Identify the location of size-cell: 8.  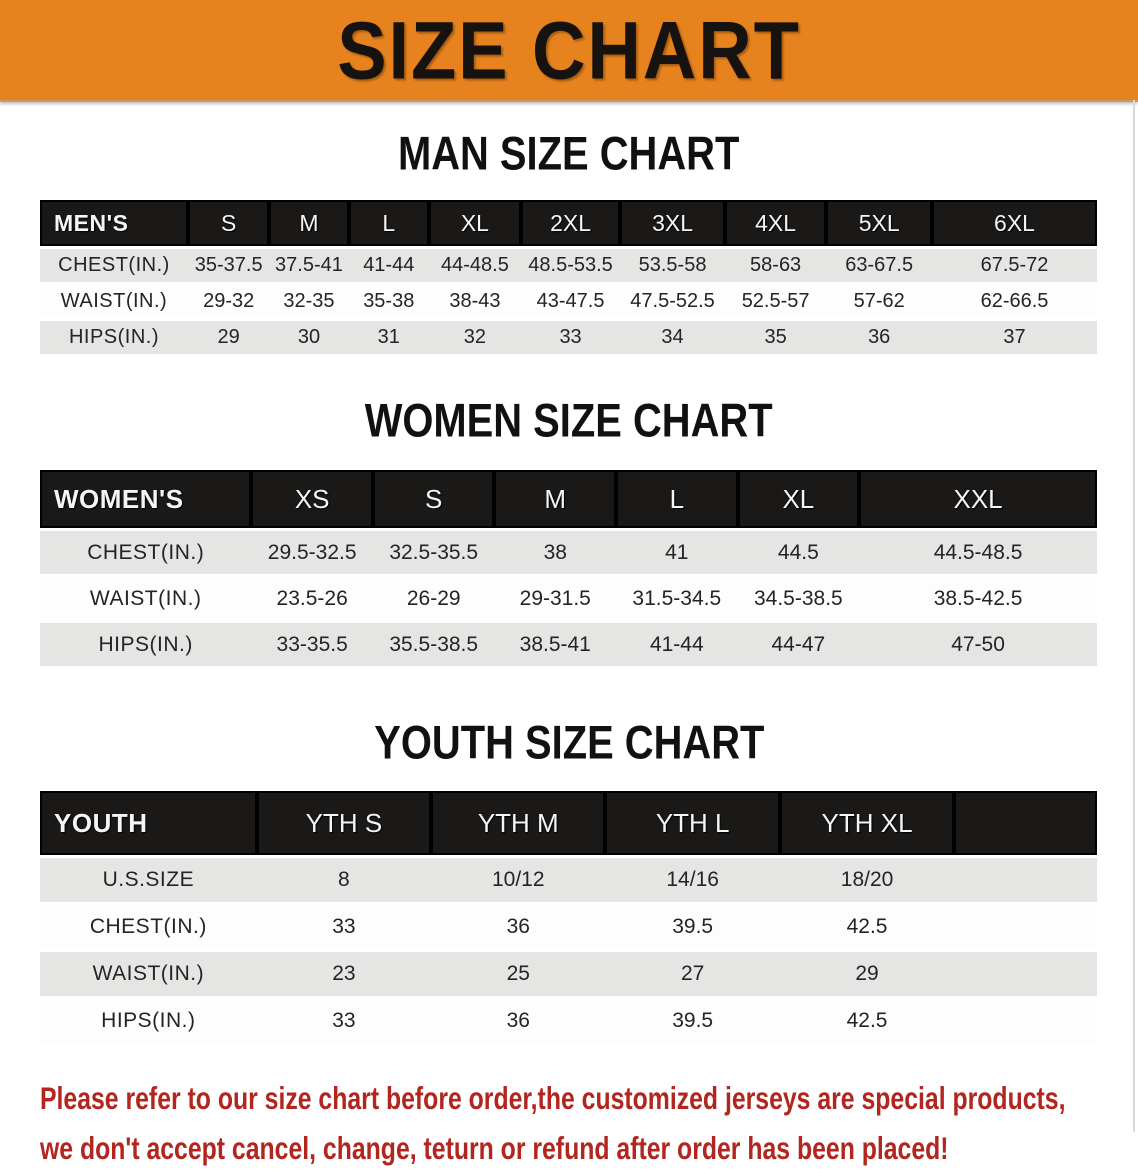
(344, 881).